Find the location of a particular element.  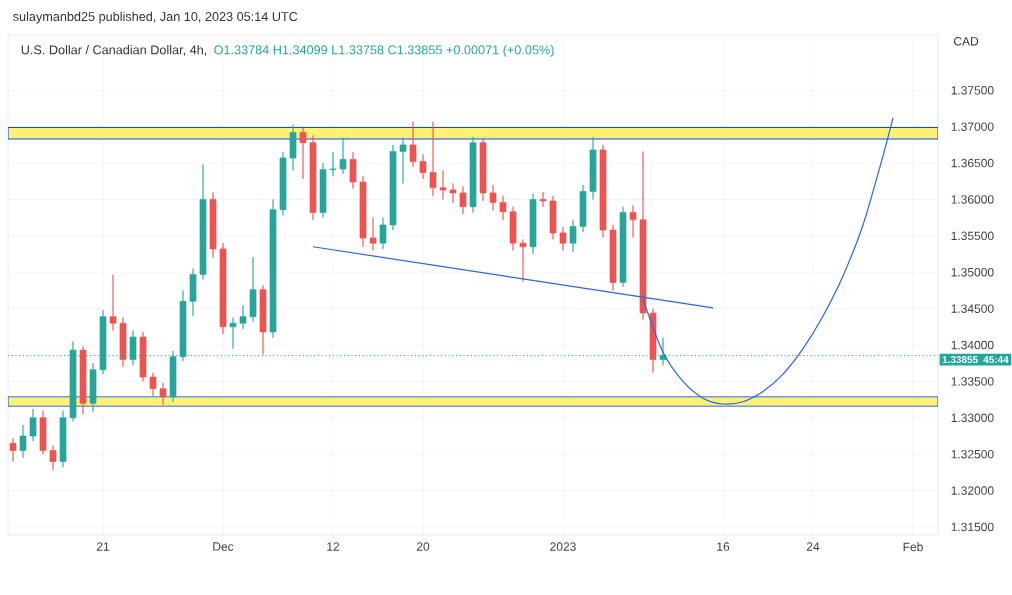

y-tick-label: 1.33500 is located at coordinates (972, 381).